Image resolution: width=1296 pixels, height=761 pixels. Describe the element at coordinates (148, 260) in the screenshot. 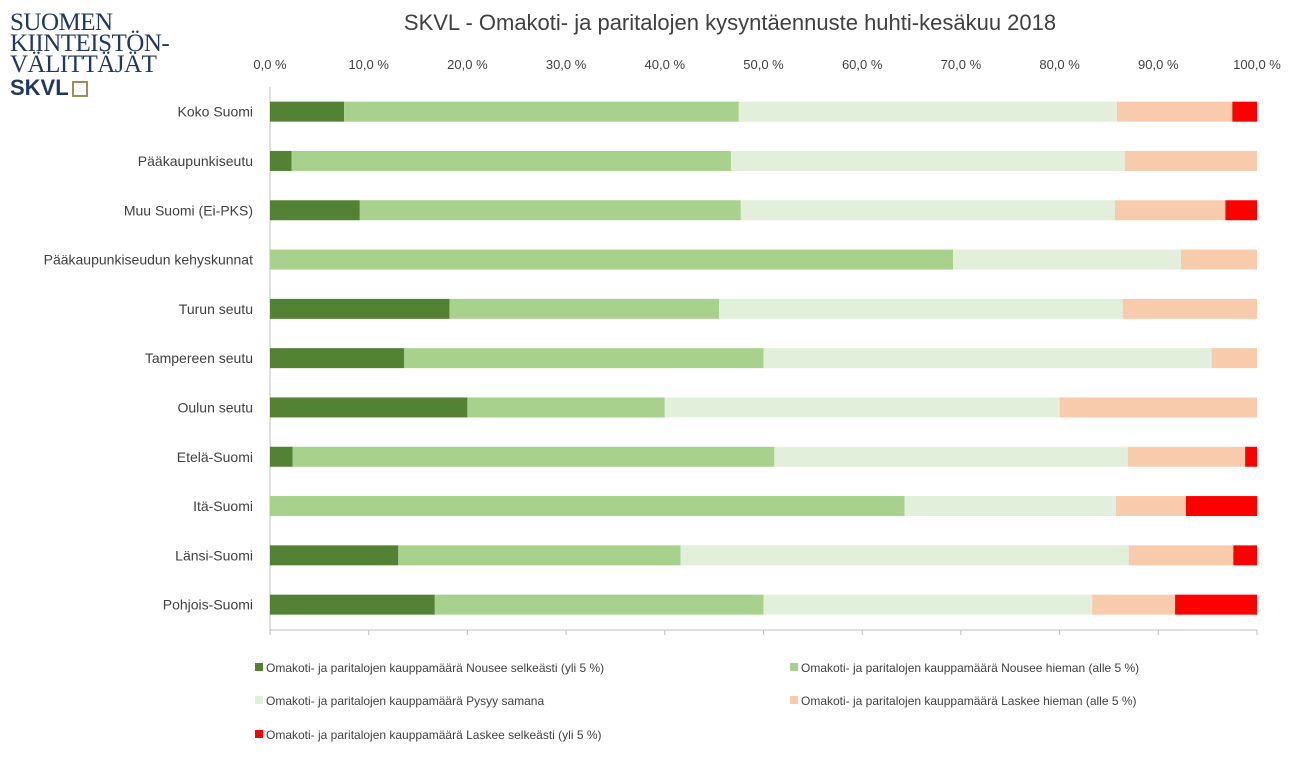

I see `category-label: Pääkaupunkiseudun kehyskunnat` at that location.